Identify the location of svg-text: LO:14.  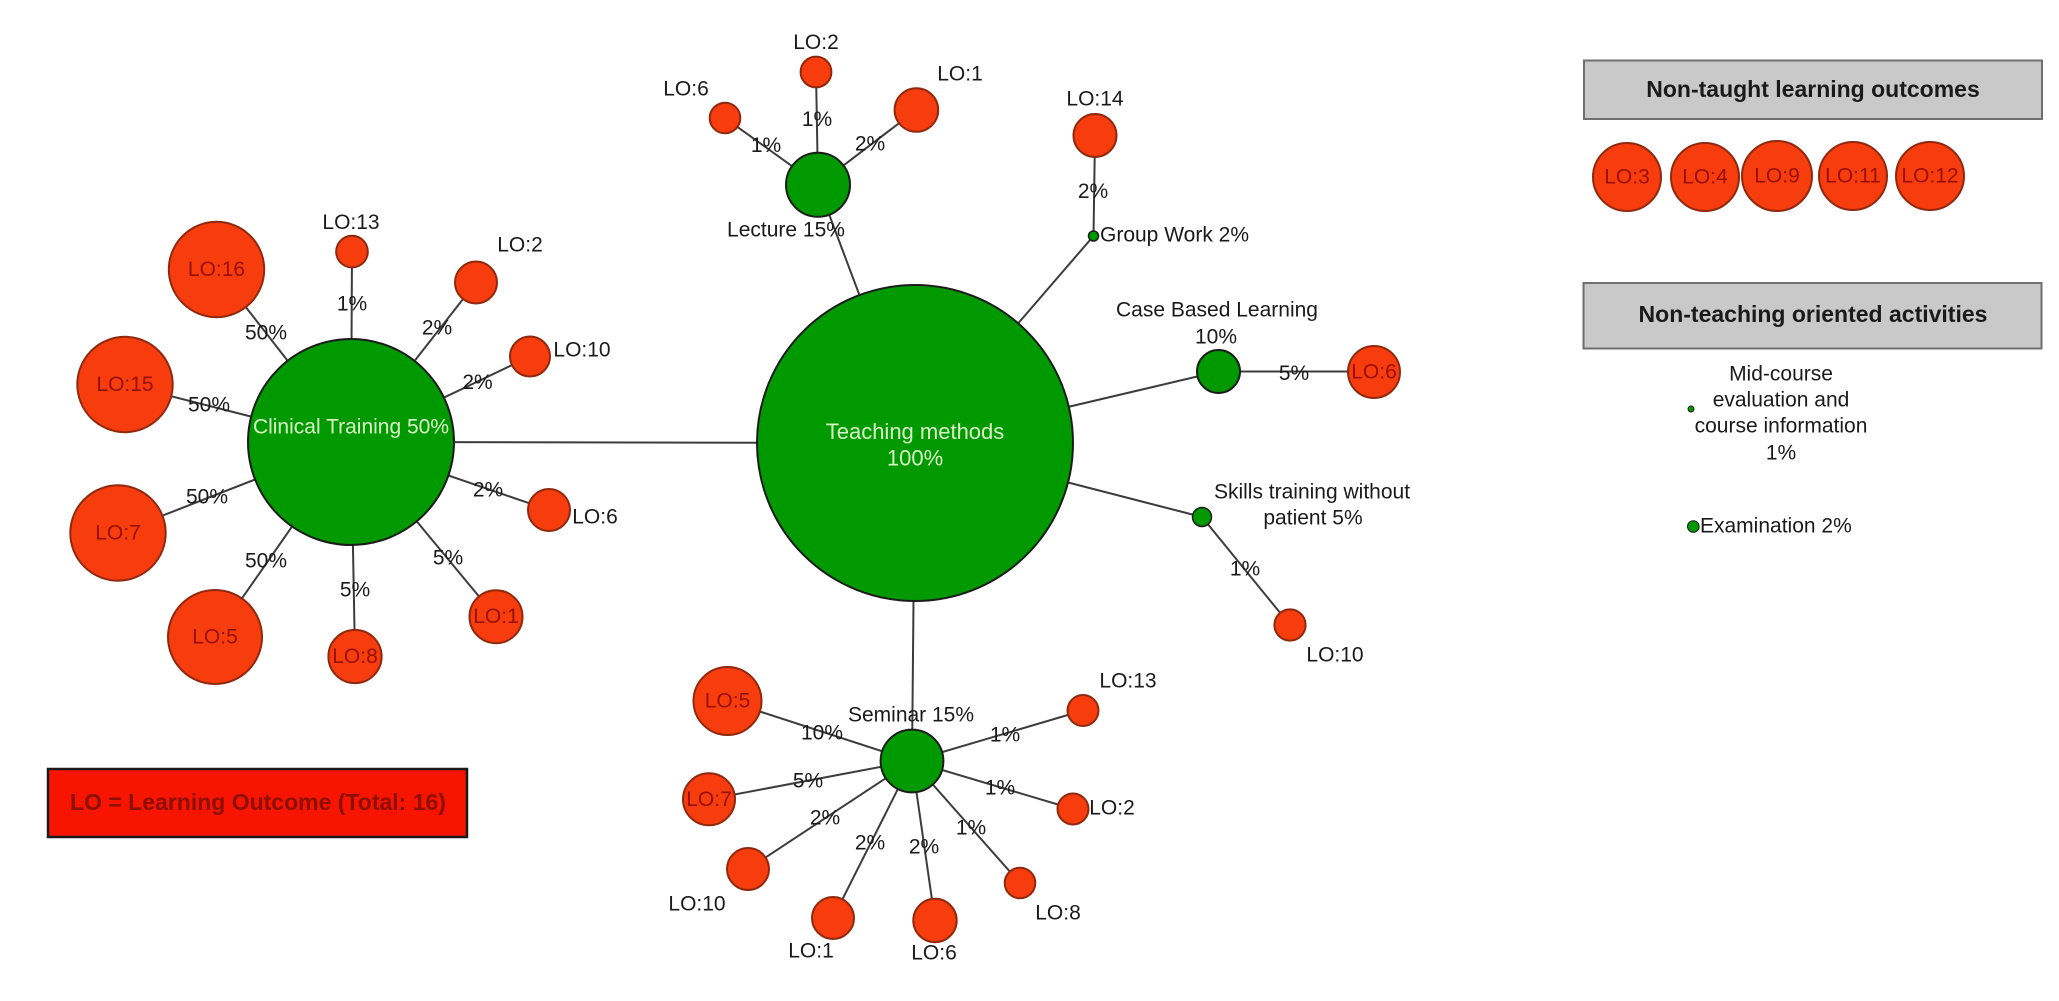
(1095, 99).